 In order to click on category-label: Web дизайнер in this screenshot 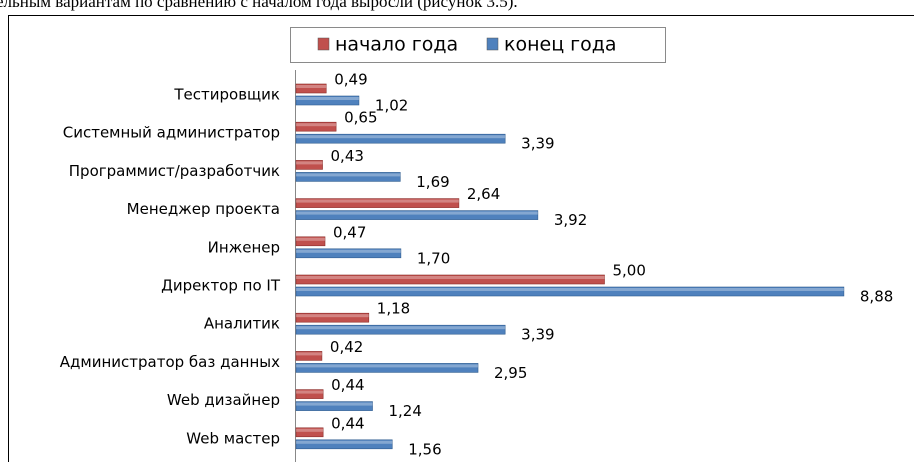, I will do `click(223, 400)`.